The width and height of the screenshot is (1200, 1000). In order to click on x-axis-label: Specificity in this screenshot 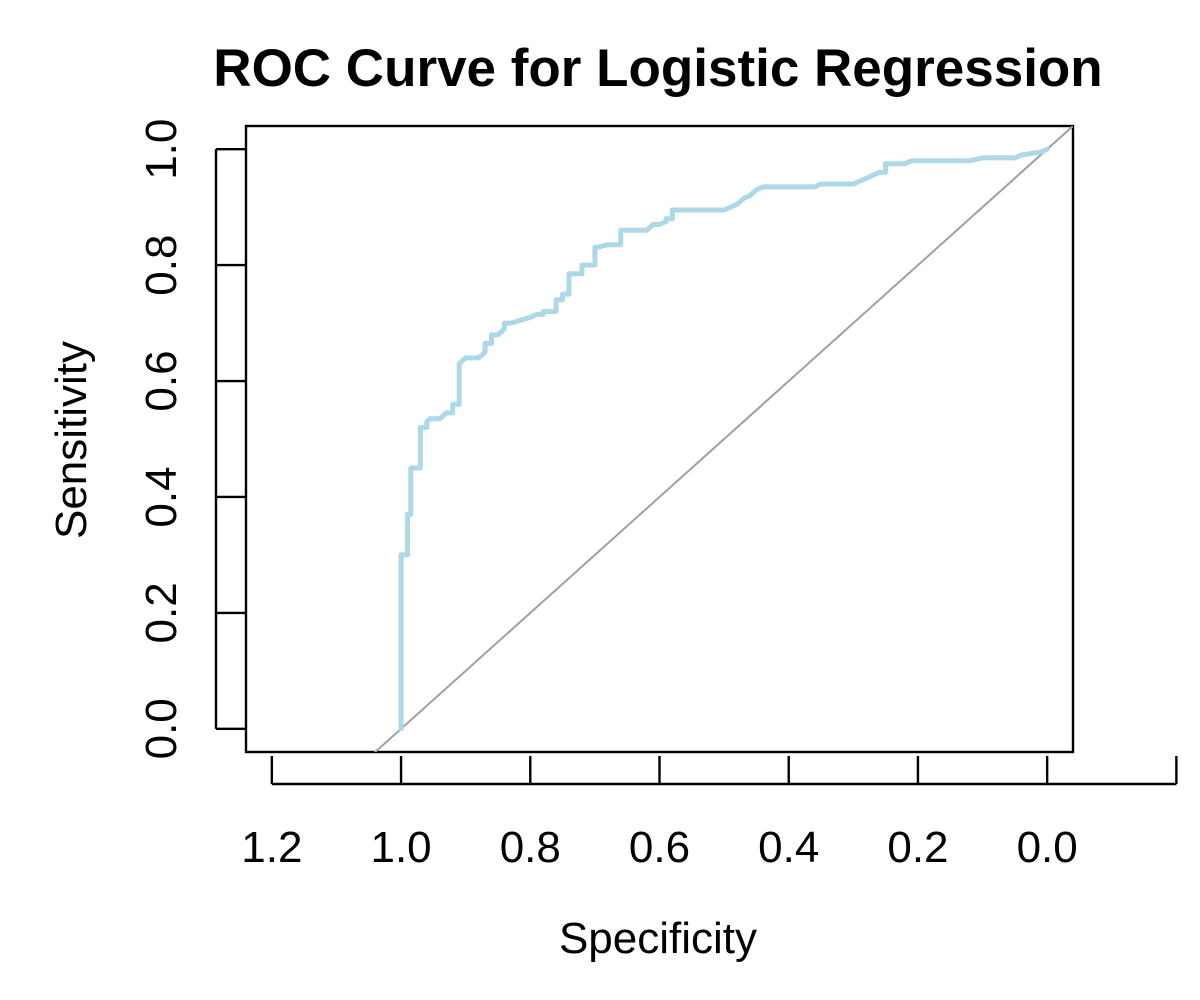, I will do `click(658, 938)`.